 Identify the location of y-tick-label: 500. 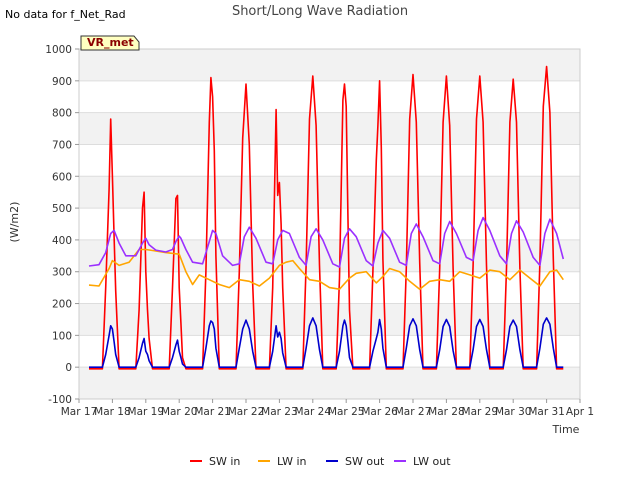
(62, 209).